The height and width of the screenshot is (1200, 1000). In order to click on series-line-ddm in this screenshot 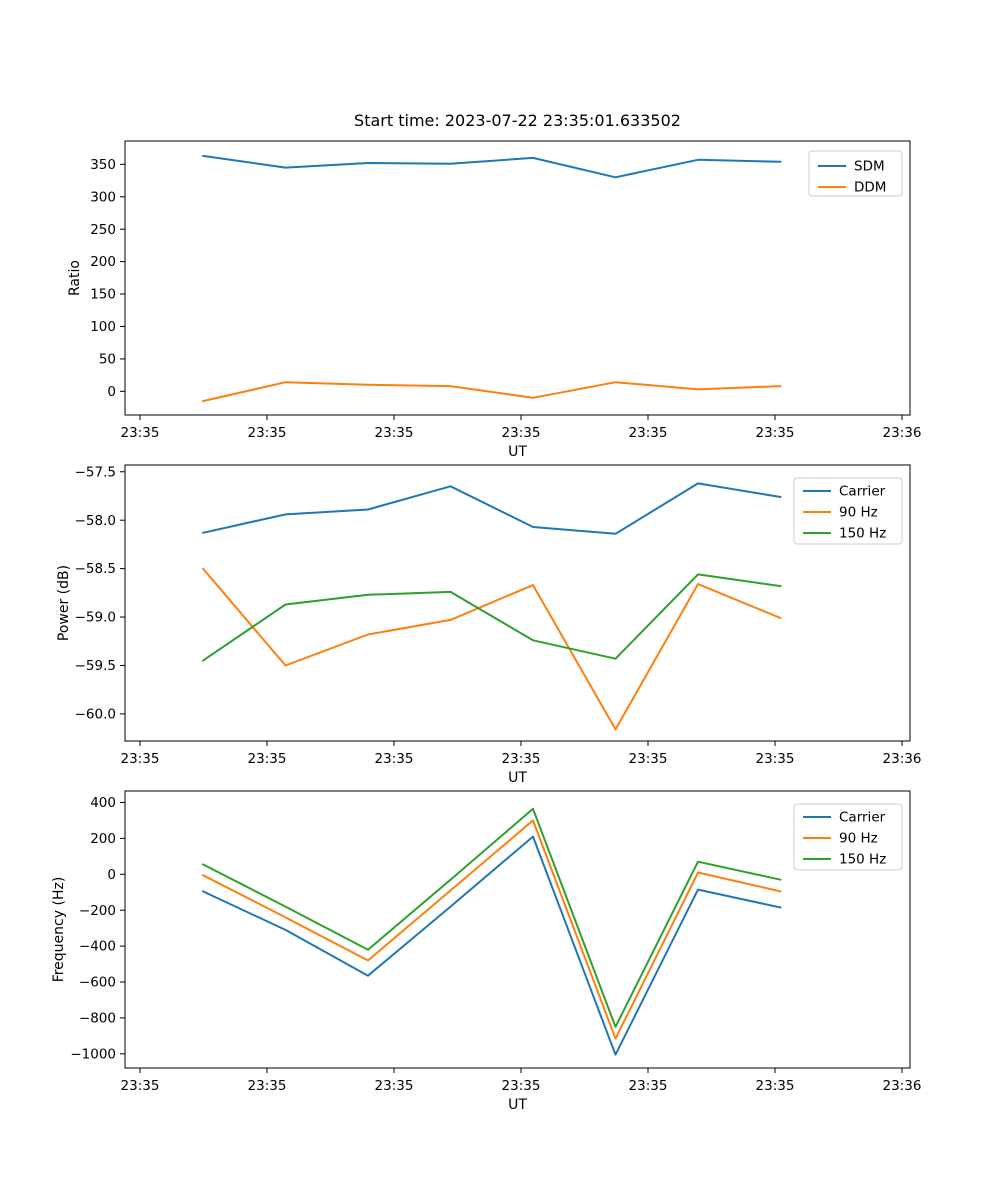, I will do `click(492, 392)`.